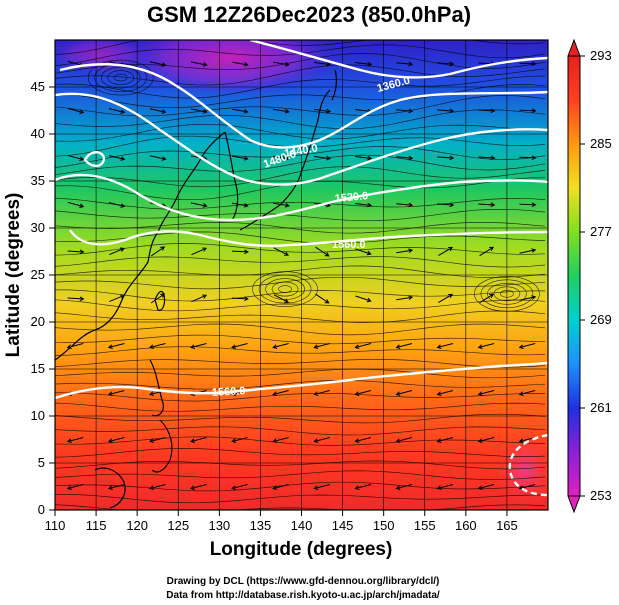  I want to click on contour-small-loop, so click(94, 159).